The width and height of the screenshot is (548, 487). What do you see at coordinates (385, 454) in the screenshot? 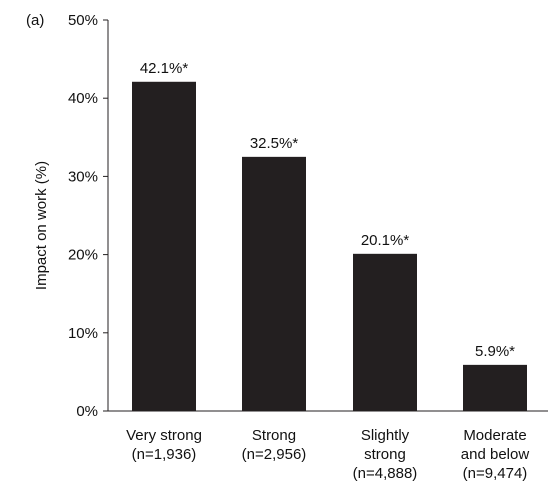
I see `category-label: strong` at bounding box center [385, 454].